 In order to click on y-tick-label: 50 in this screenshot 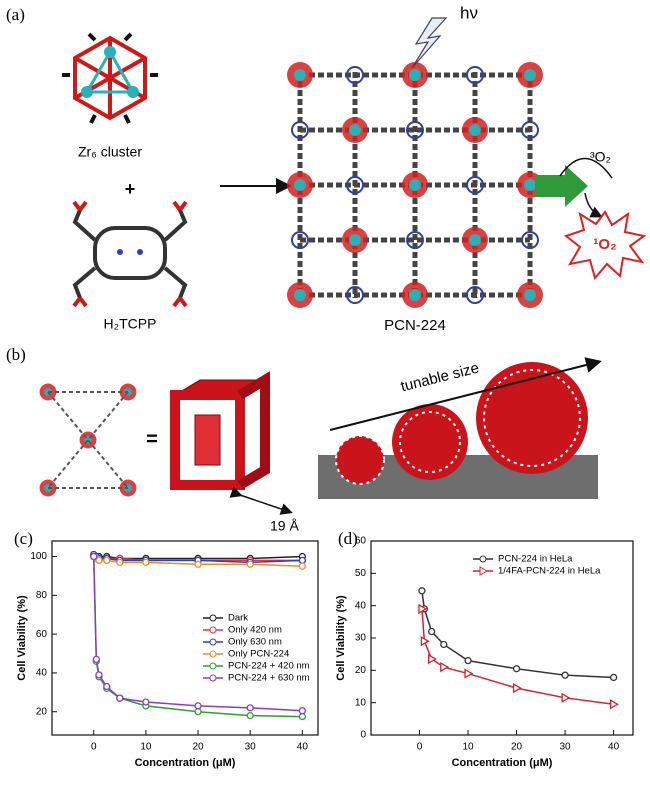, I will do `click(361, 573)`.